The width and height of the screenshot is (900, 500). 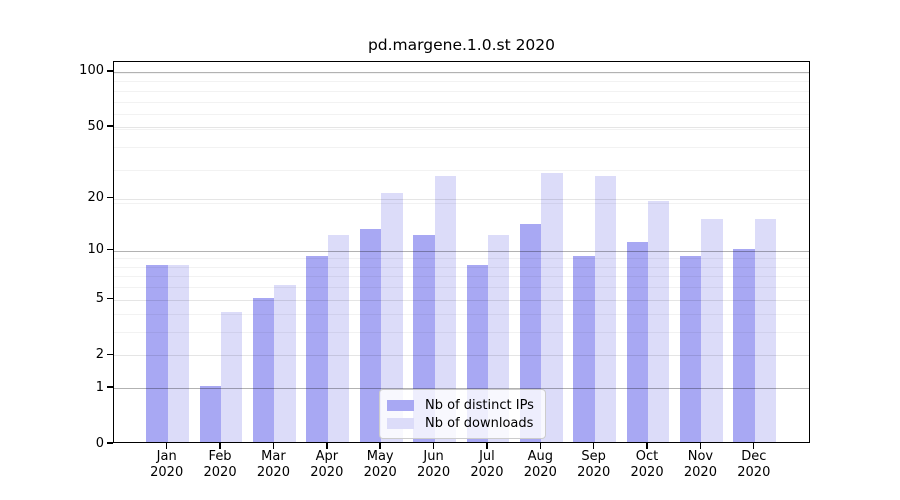 I want to click on legend-label-distinct-ips: Nb of distinct IPs, so click(x=479, y=405).